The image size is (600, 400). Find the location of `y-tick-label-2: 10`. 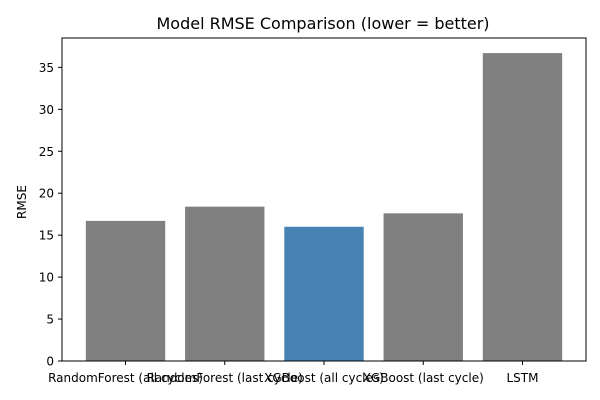

y-tick-label-2: 10 is located at coordinates (46, 278).